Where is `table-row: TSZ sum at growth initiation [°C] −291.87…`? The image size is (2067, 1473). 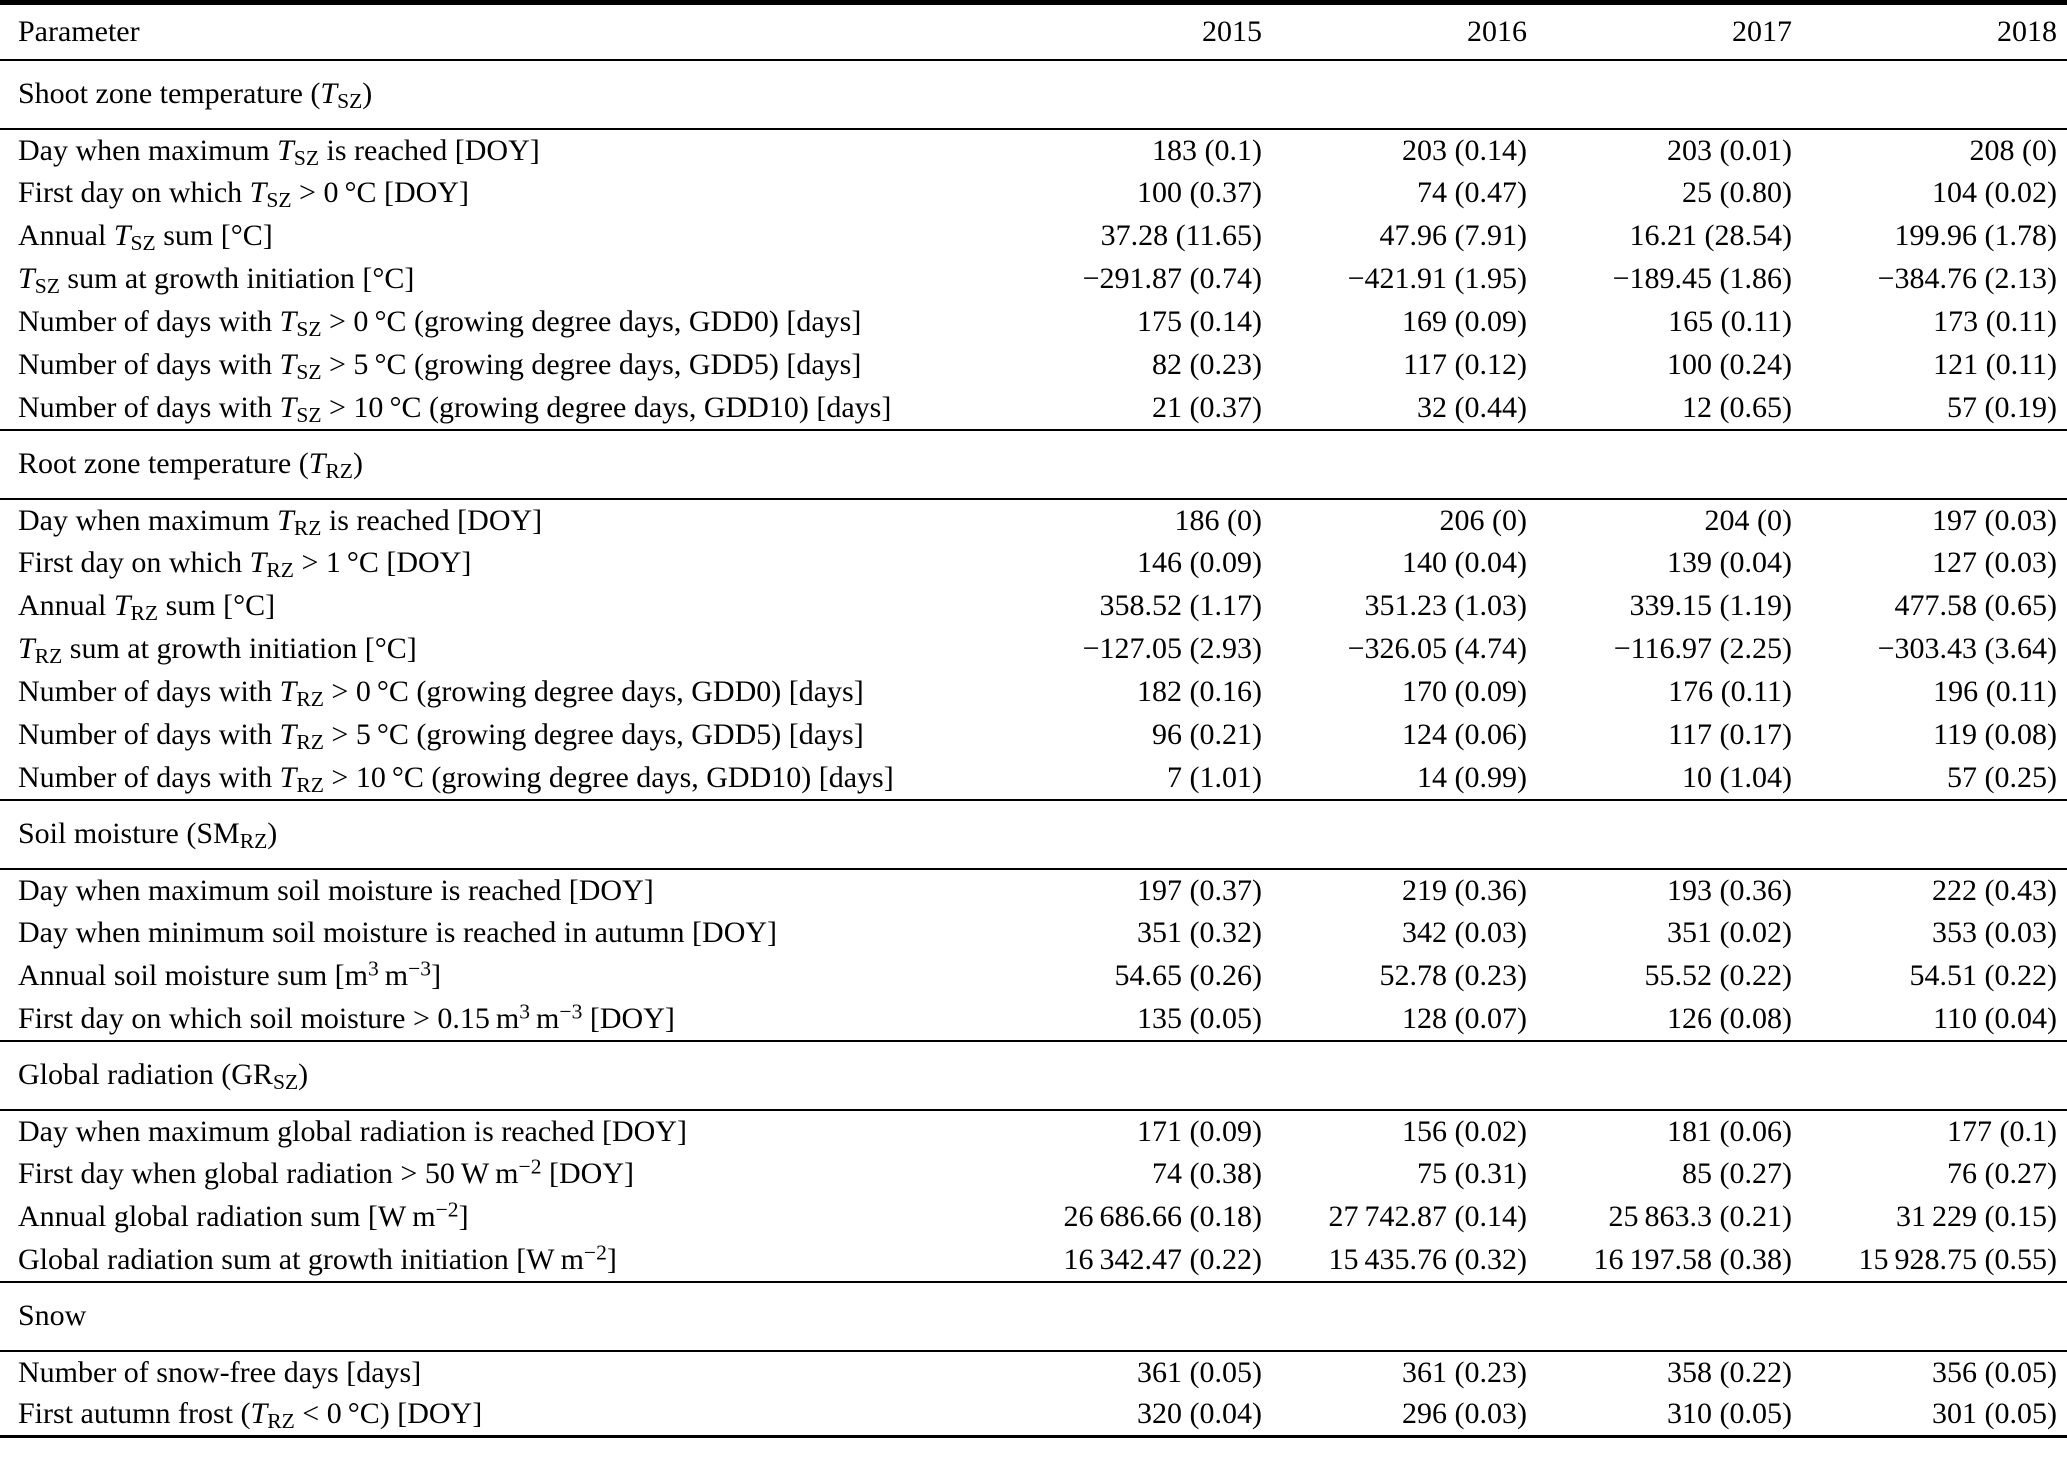 table-row: TSZ sum at growth initiation [°C] −291.87… is located at coordinates (1033, 279).